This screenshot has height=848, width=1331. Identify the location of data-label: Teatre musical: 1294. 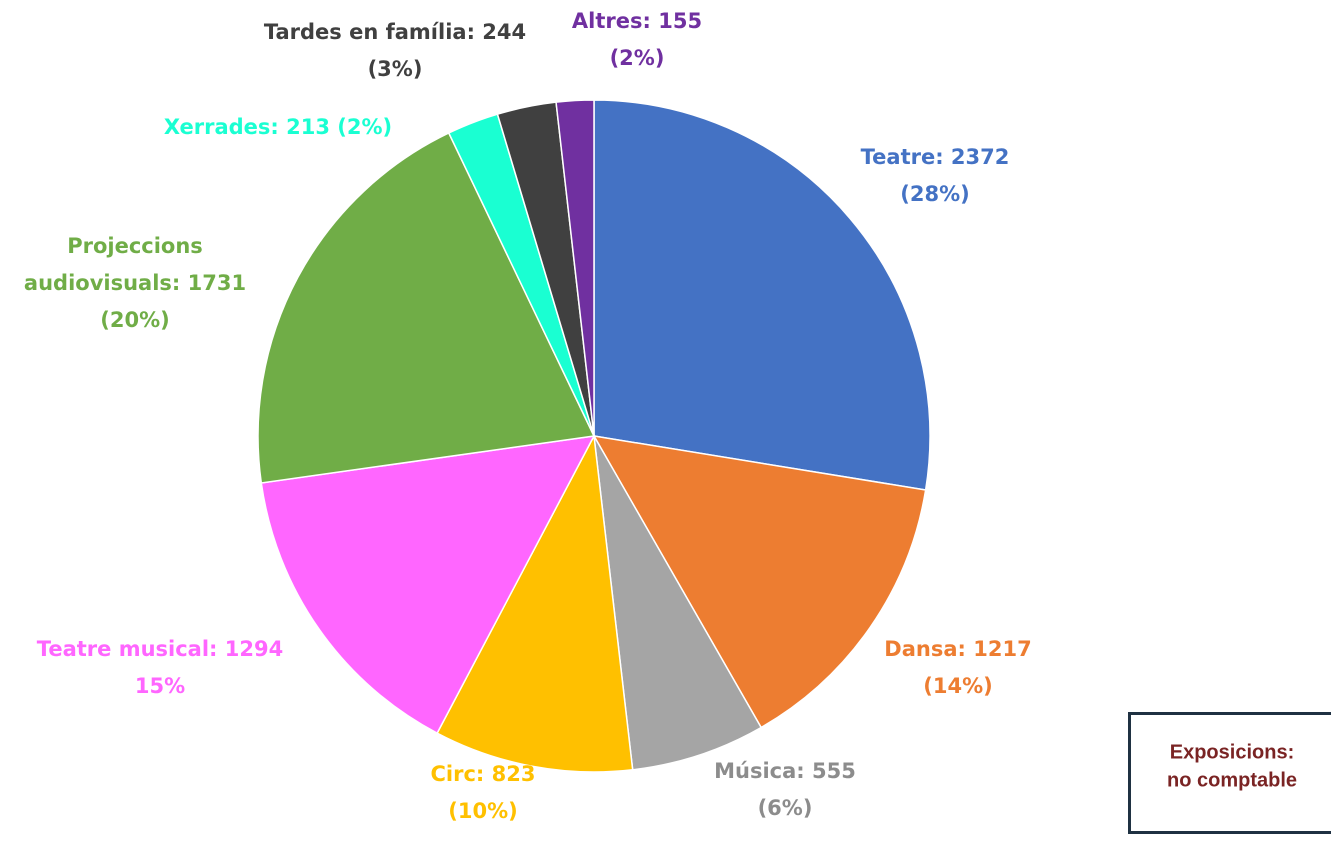
(160, 649).